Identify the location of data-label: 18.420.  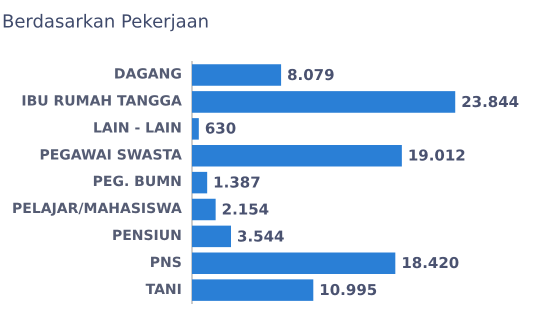
(430, 263).